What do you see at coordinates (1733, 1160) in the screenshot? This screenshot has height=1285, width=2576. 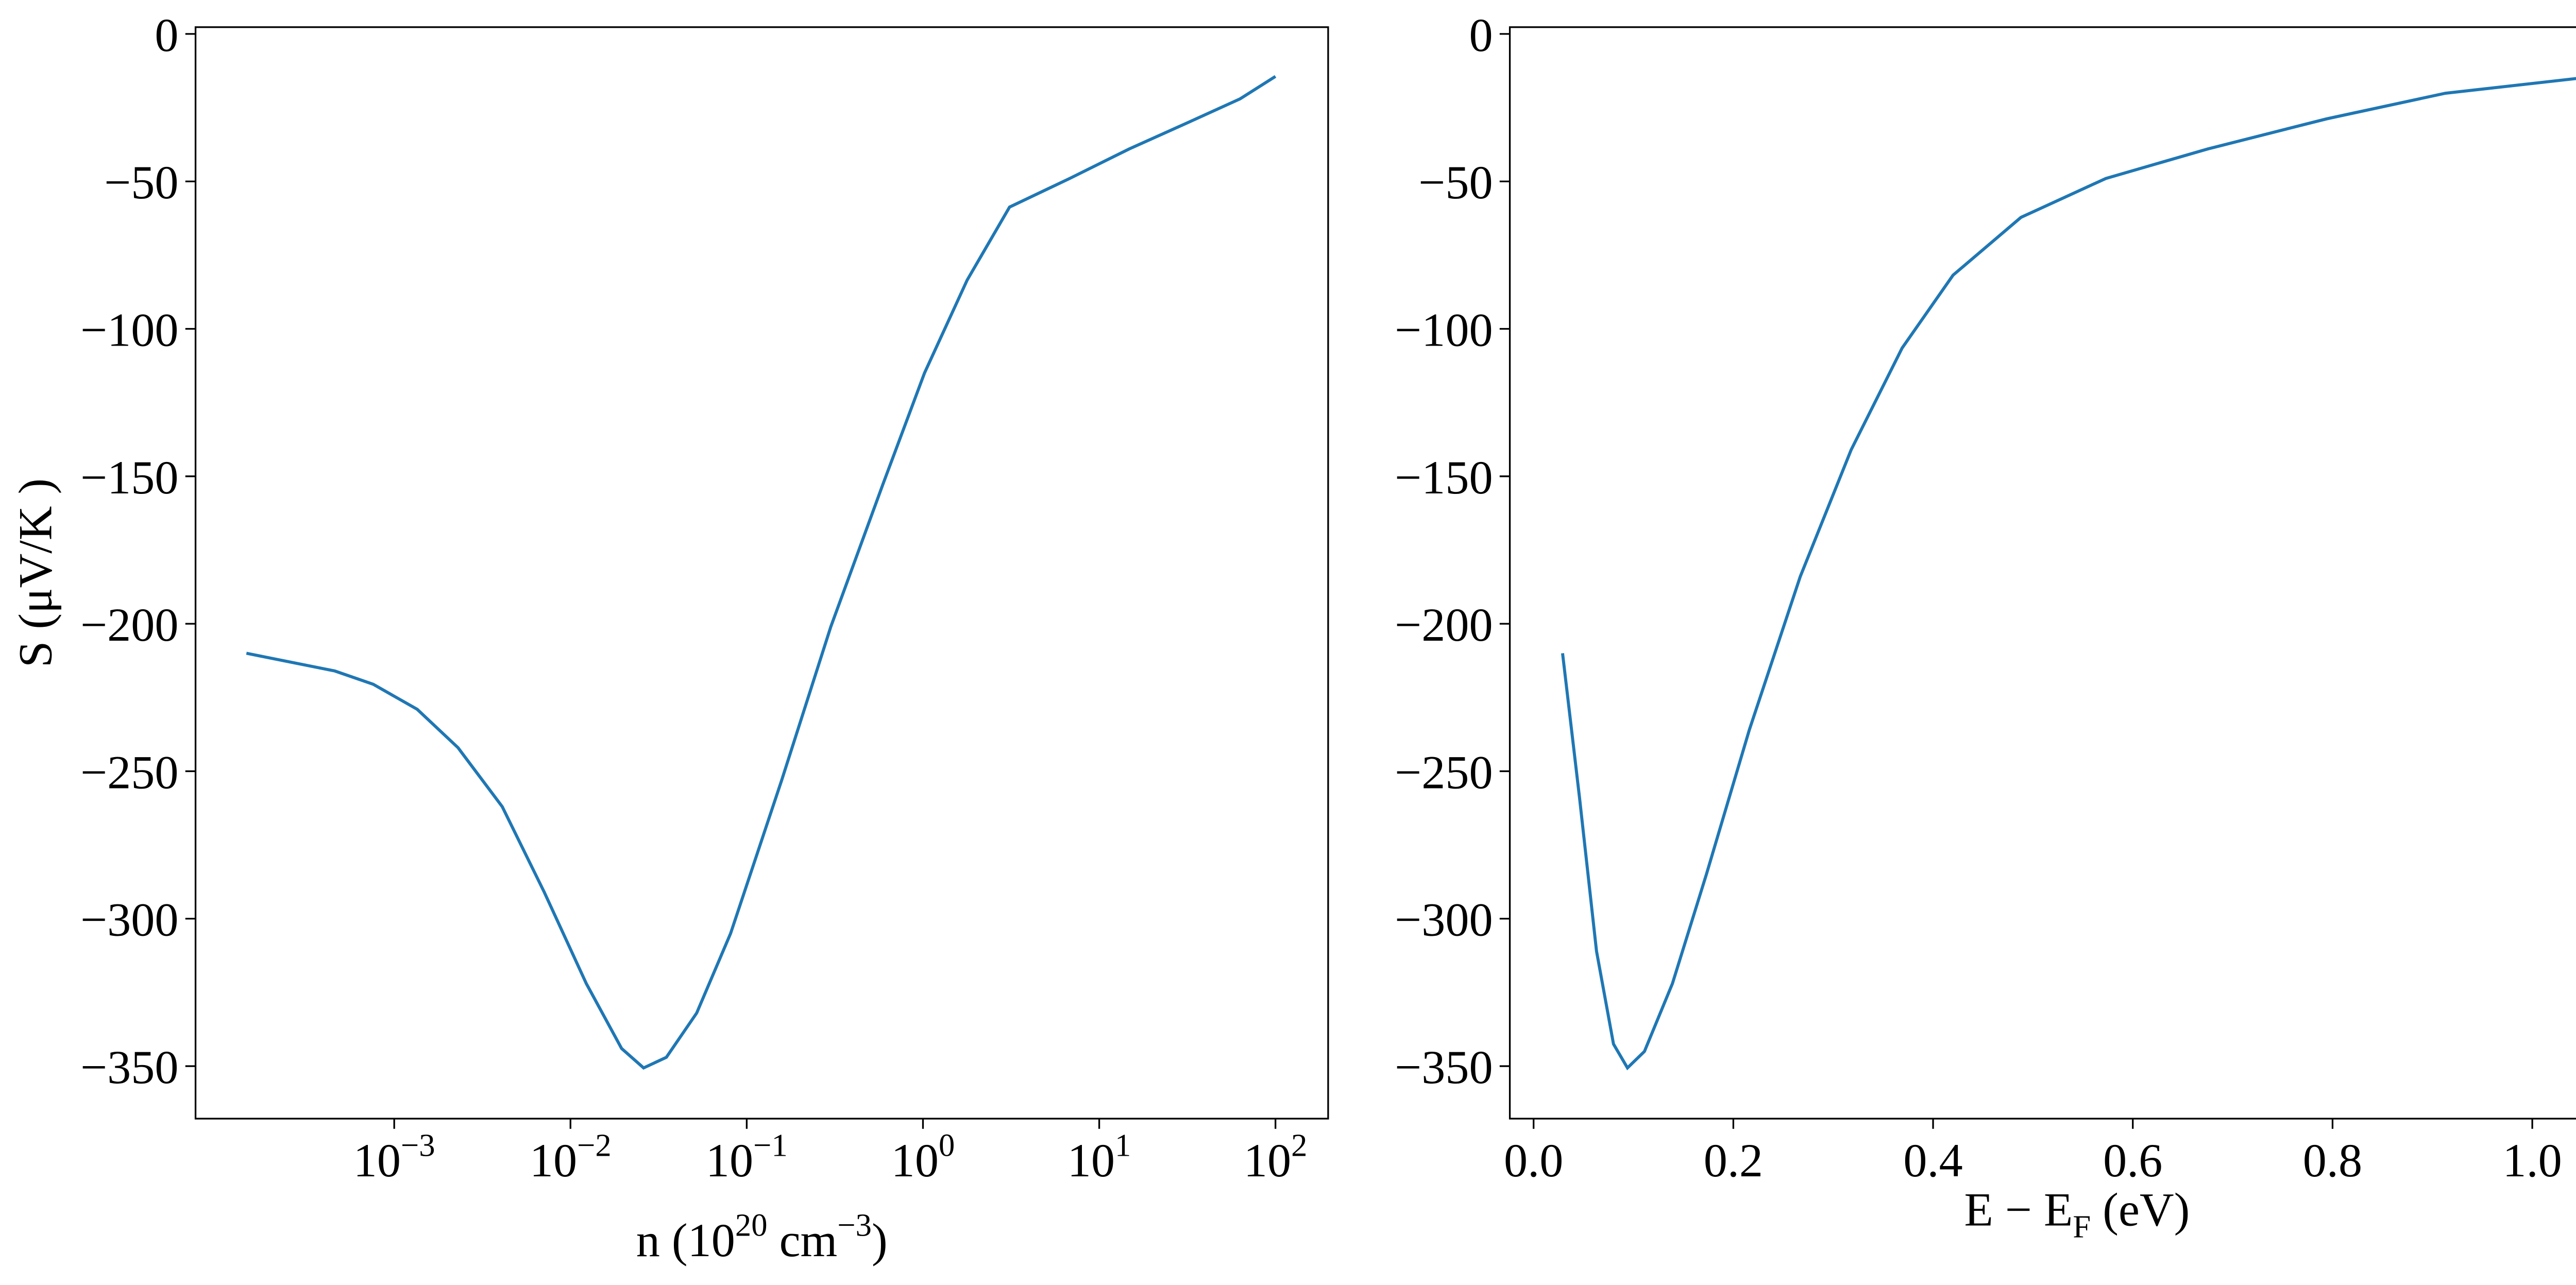 I see `x-tick-label: 0.2` at bounding box center [1733, 1160].